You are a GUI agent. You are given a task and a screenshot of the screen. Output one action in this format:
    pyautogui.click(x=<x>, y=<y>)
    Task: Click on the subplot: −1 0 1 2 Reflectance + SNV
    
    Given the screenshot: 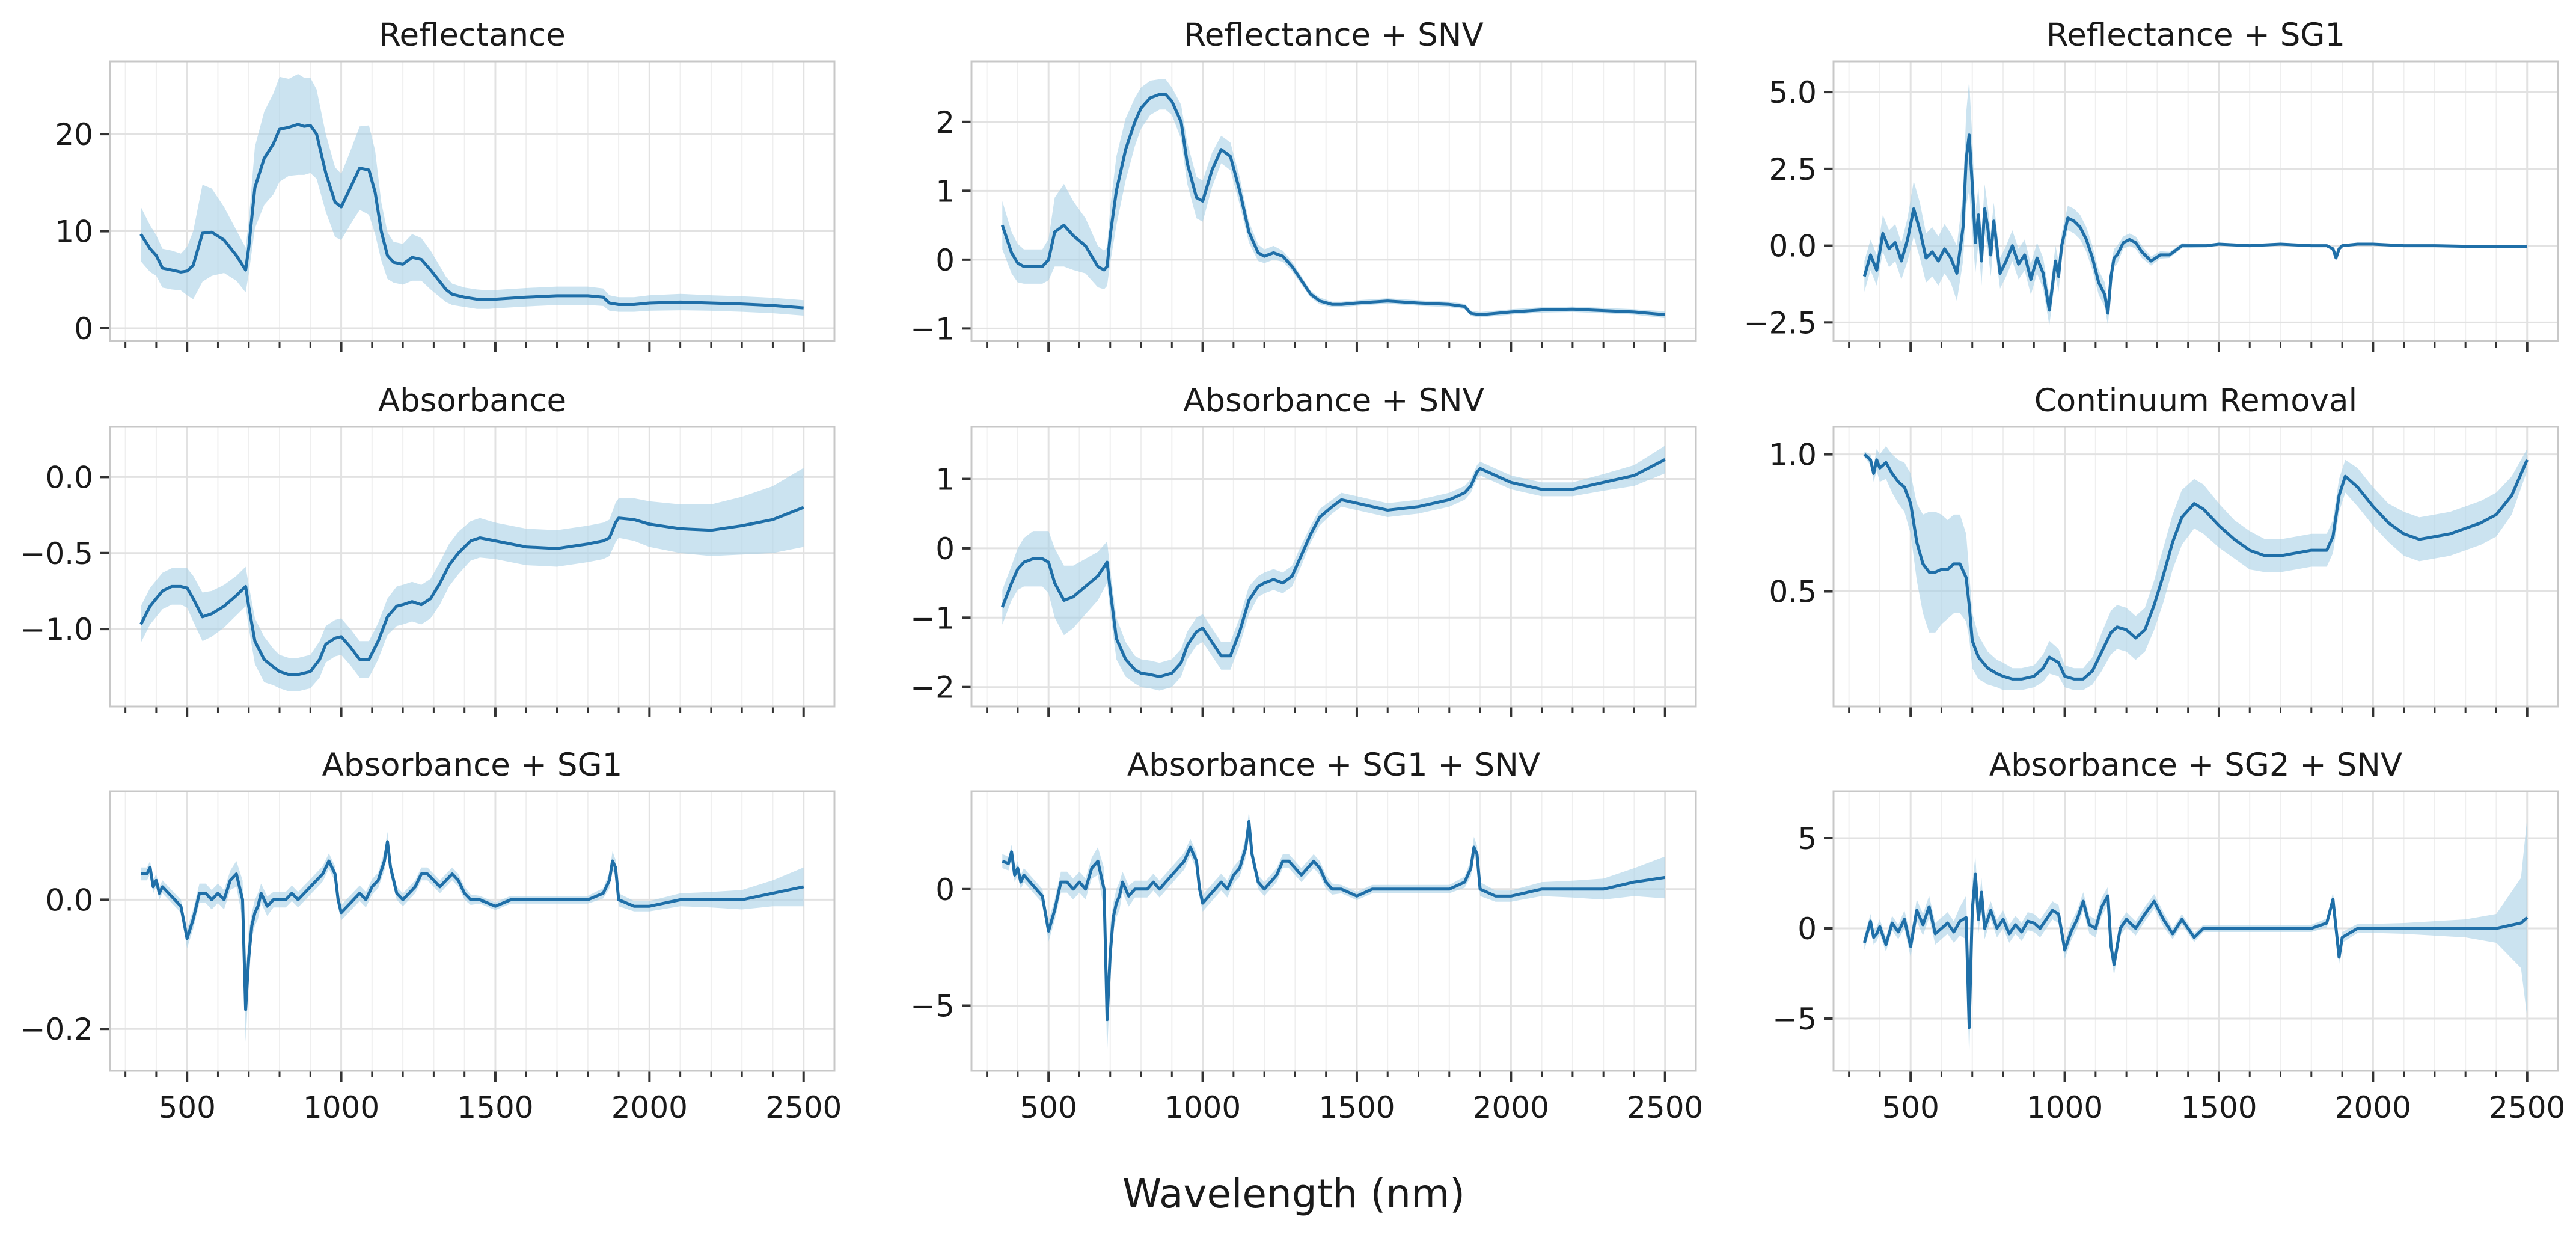 What is the action you would take?
    pyautogui.click(x=1303, y=184)
    